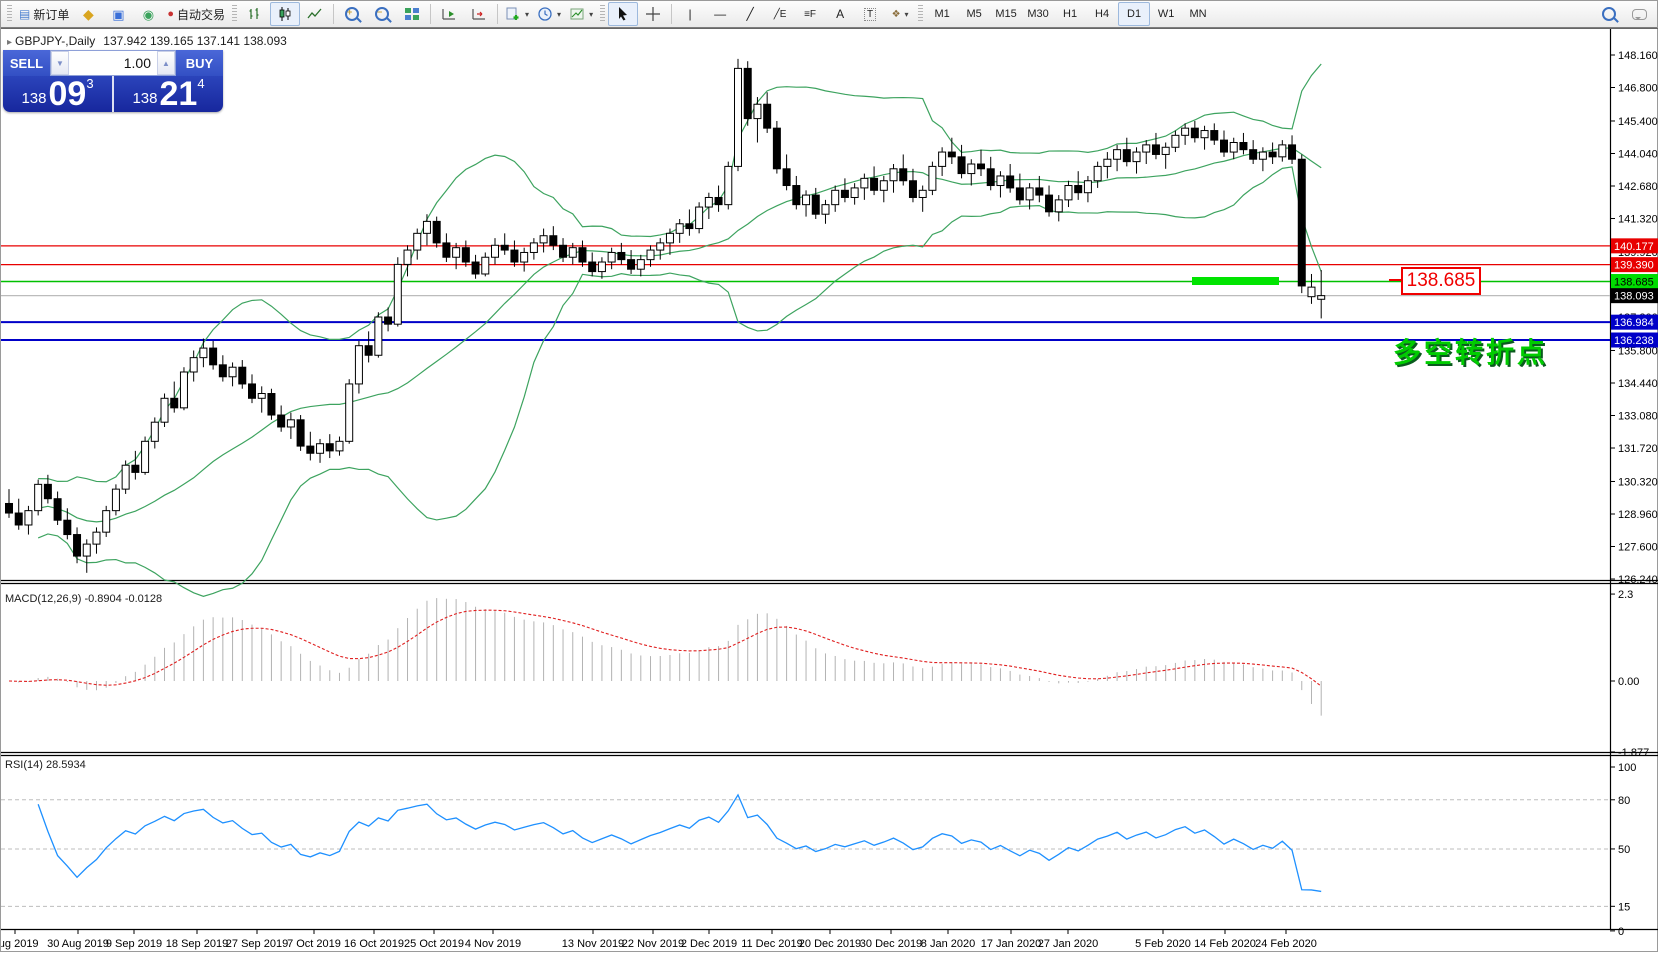  I want to click on arrows-button: ❖ ▾, so click(900, 14).